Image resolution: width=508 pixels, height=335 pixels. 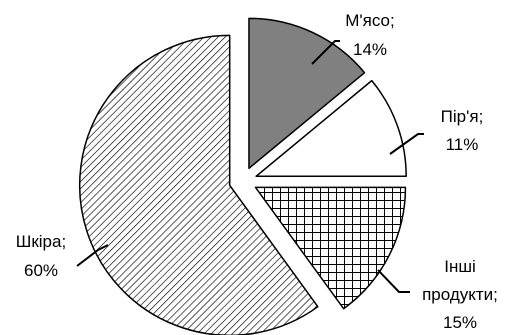 What do you see at coordinates (462, 144) in the screenshot?
I see `slice-label-feathers-value: 11%` at bounding box center [462, 144].